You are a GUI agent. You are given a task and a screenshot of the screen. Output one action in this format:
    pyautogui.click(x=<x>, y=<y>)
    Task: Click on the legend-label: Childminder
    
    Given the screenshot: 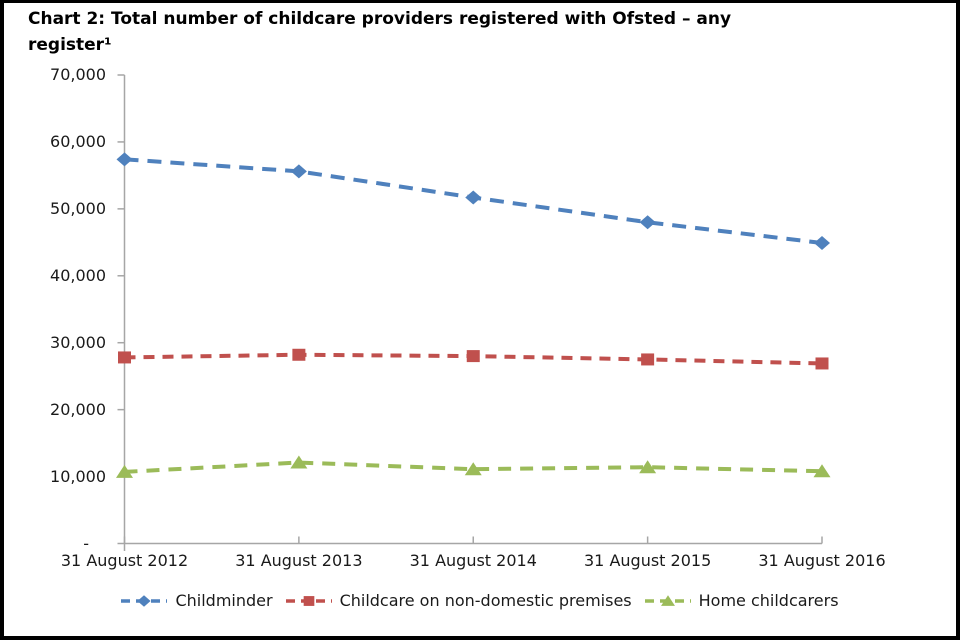 What is the action you would take?
    pyautogui.click(x=224, y=600)
    